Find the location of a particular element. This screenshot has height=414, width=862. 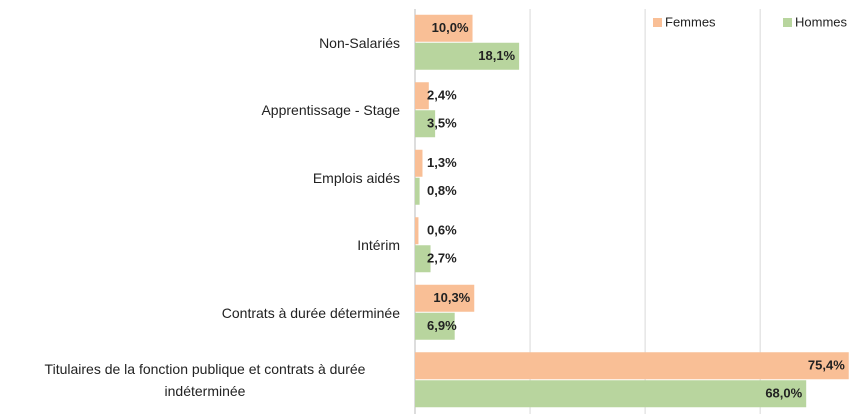

data-label: 2,4% is located at coordinates (442, 95).